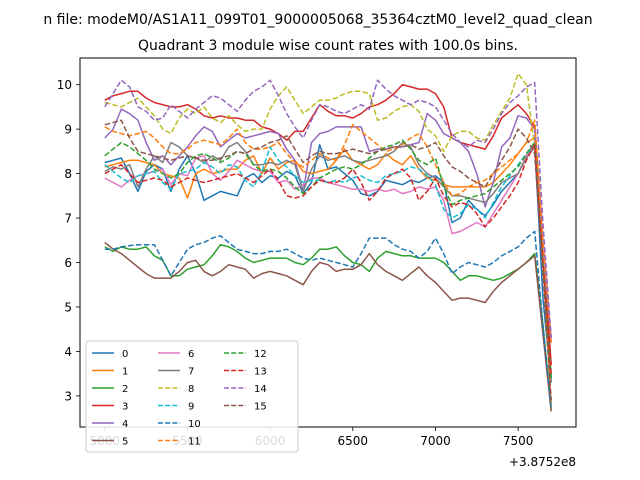 The height and width of the screenshot is (480, 640). What do you see at coordinates (435, 441) in the screenshot?
I see `x-tick-label: 7000` at bounding box center [435, 441].